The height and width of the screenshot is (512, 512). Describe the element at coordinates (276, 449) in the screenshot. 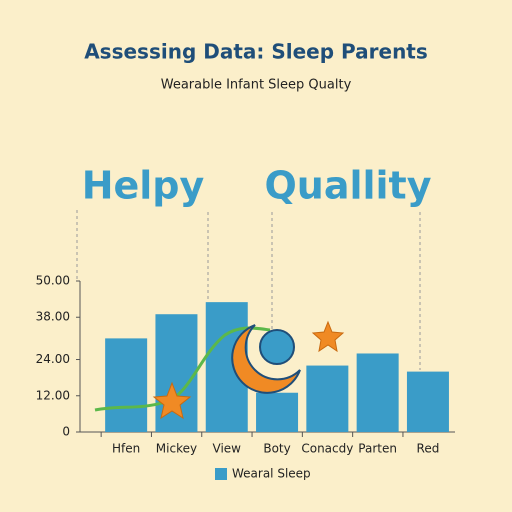

I see `x-tick-label: Boty` at that location.